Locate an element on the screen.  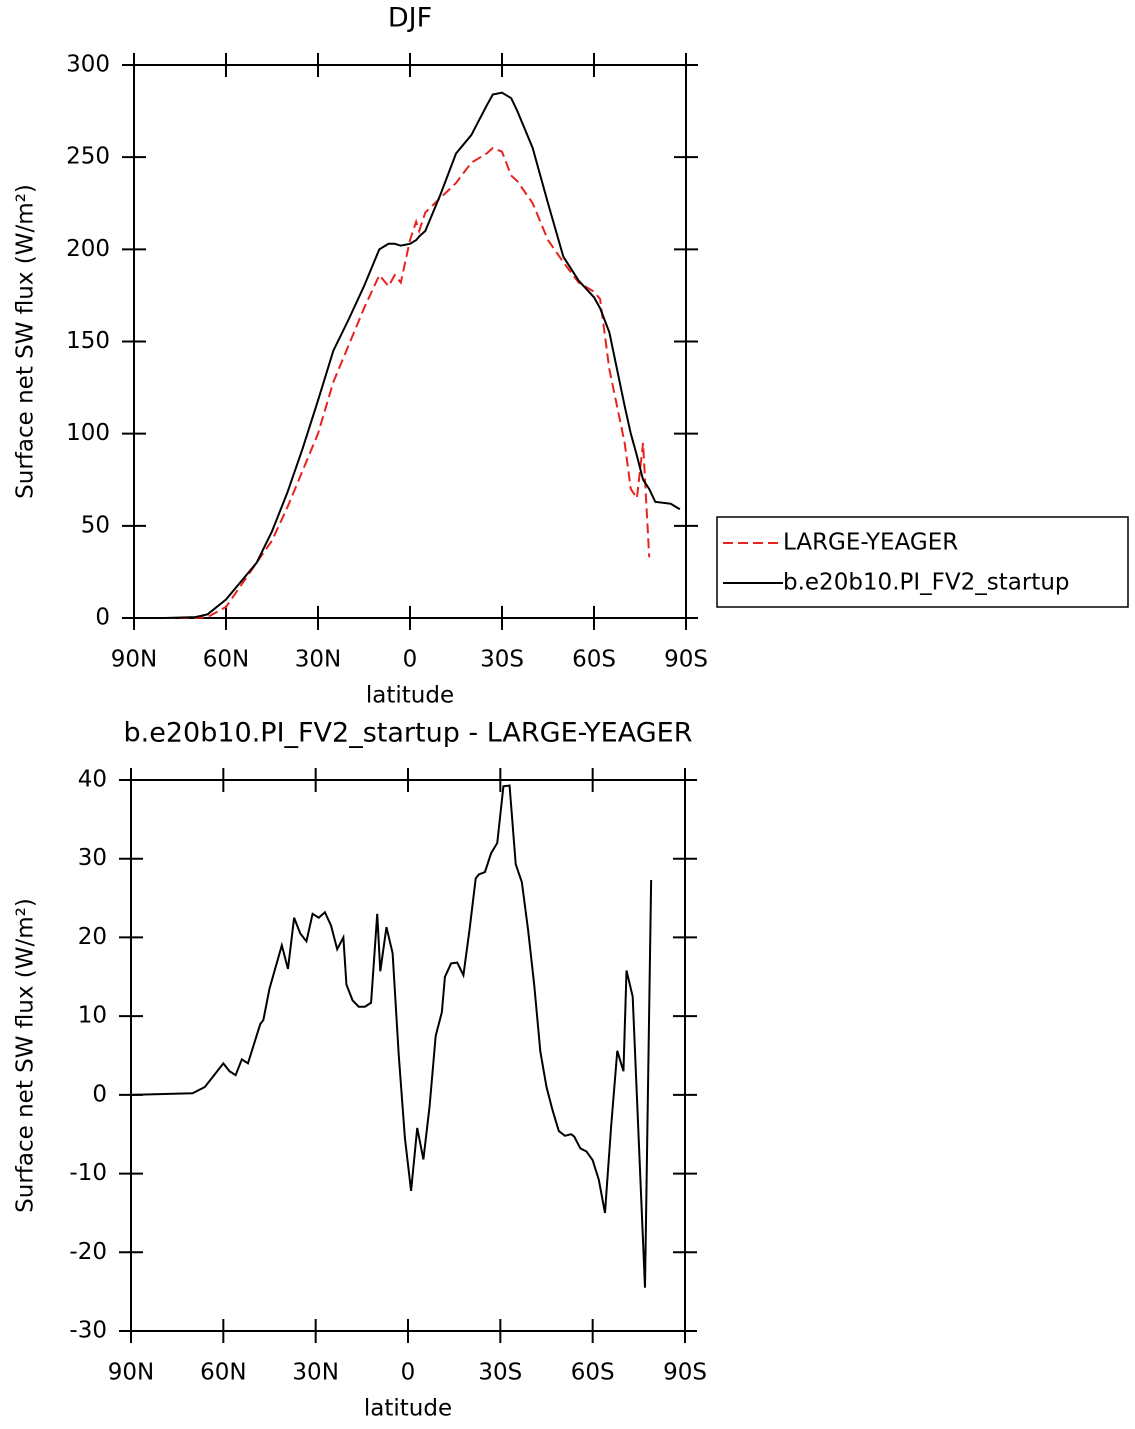
y-tick-label: 20 is located at coordinates (92, 937).